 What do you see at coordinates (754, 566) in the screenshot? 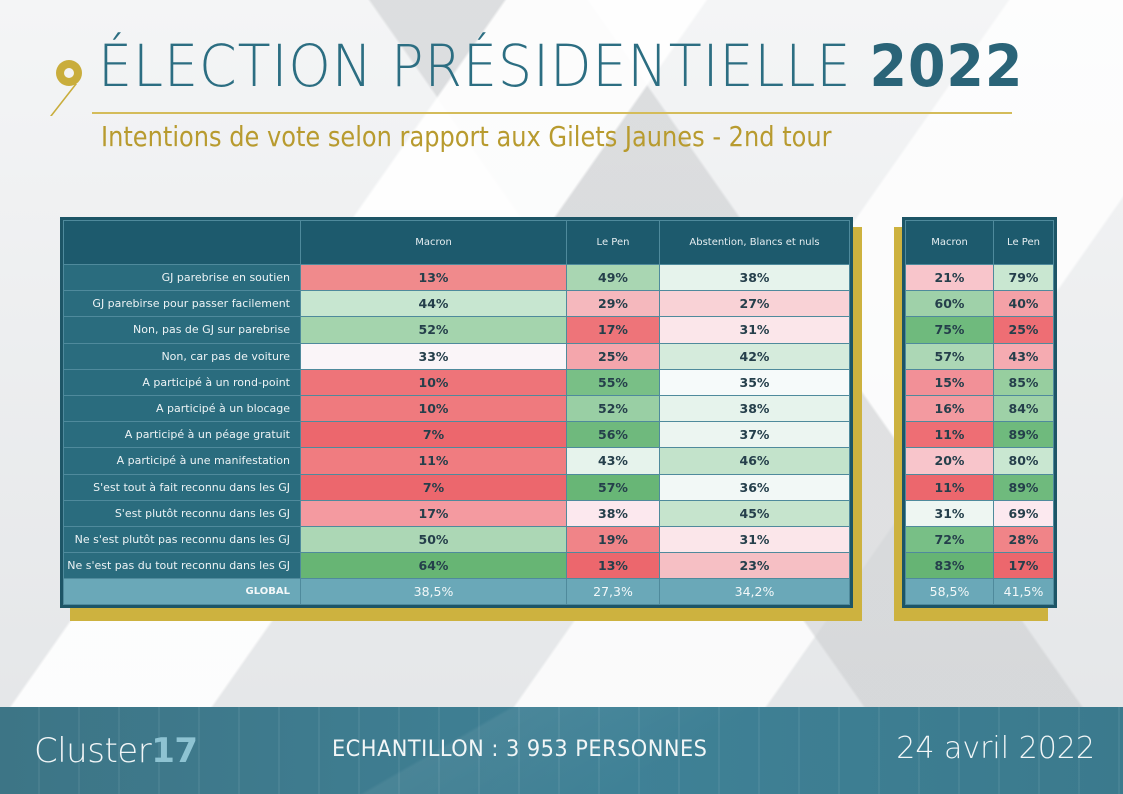
I see `cell-abstention: 23%` at bounding box center [754, 566].